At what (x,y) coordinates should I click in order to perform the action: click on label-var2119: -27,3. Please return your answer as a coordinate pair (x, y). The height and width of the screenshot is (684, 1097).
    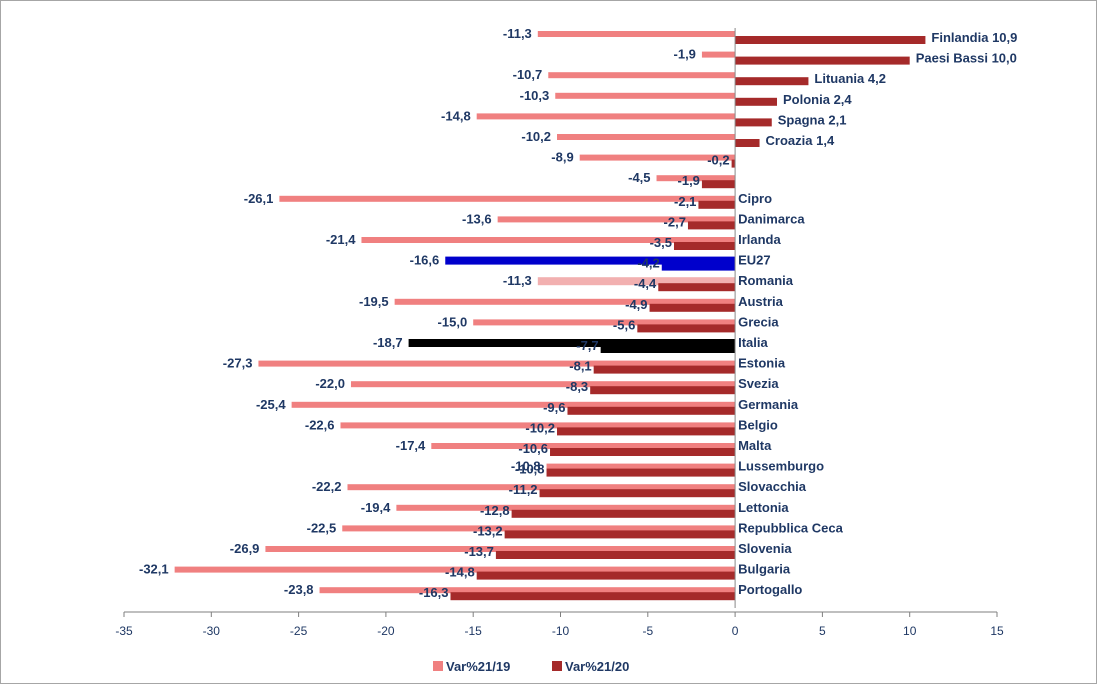
    Looking at the image, I should click on (238, 363).